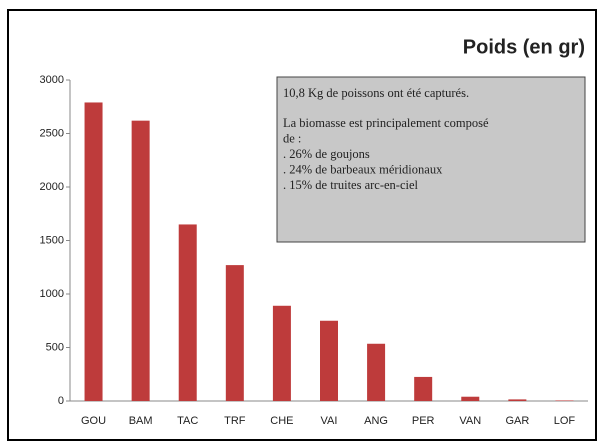  What do you see at coordinates (386, 123) in the screenshot?
I see `annotation-line: La biomasse est principalement composé` at bounding box center [386, 123].